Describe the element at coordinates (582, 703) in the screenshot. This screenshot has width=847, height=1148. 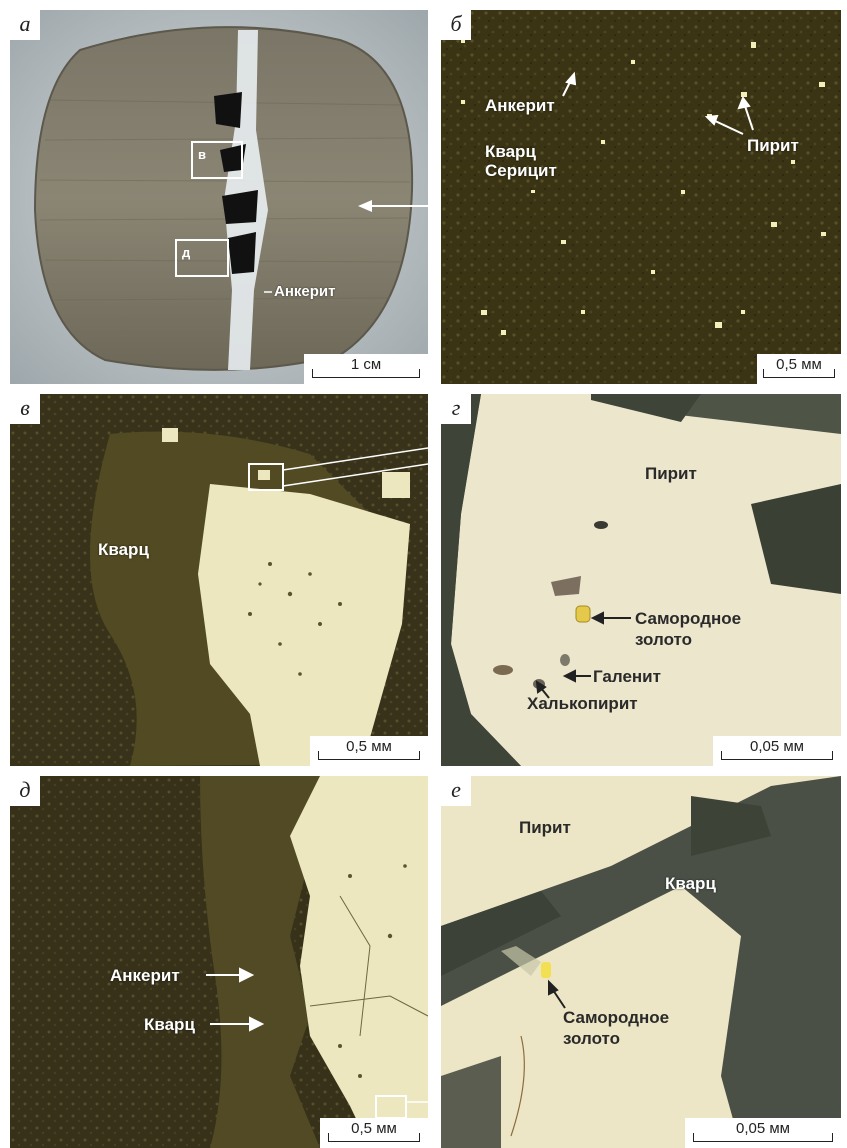
I see `label-chalcopyrite: Халькопирит` at that location.